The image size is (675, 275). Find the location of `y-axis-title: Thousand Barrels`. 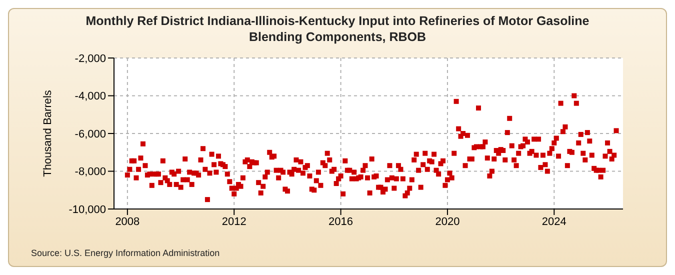

y-axis-title: Thousand Barrels is located at coordinates (48, 133).